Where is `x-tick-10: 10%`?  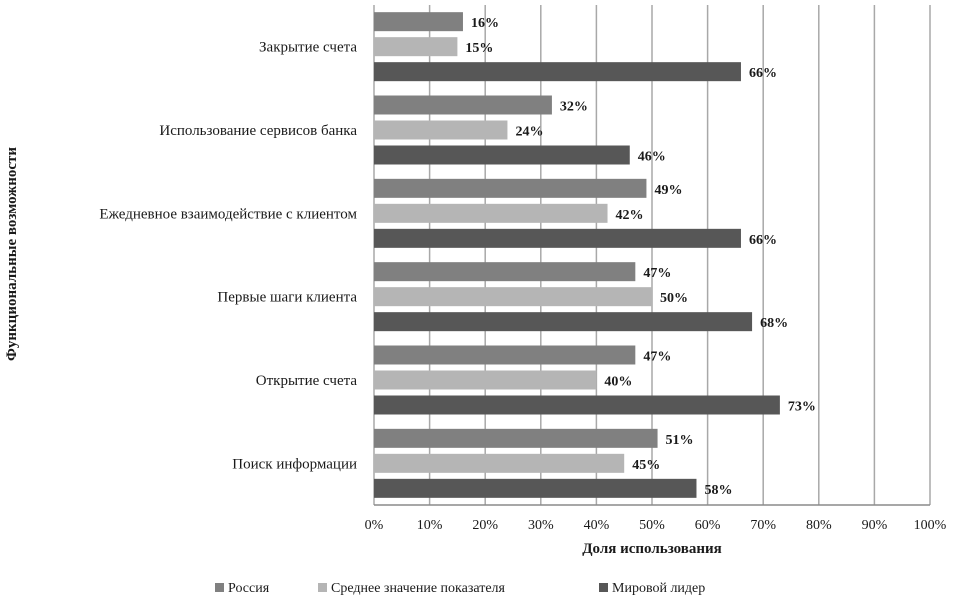 x-tick-10: 10% is located at coordinates (430, 525).